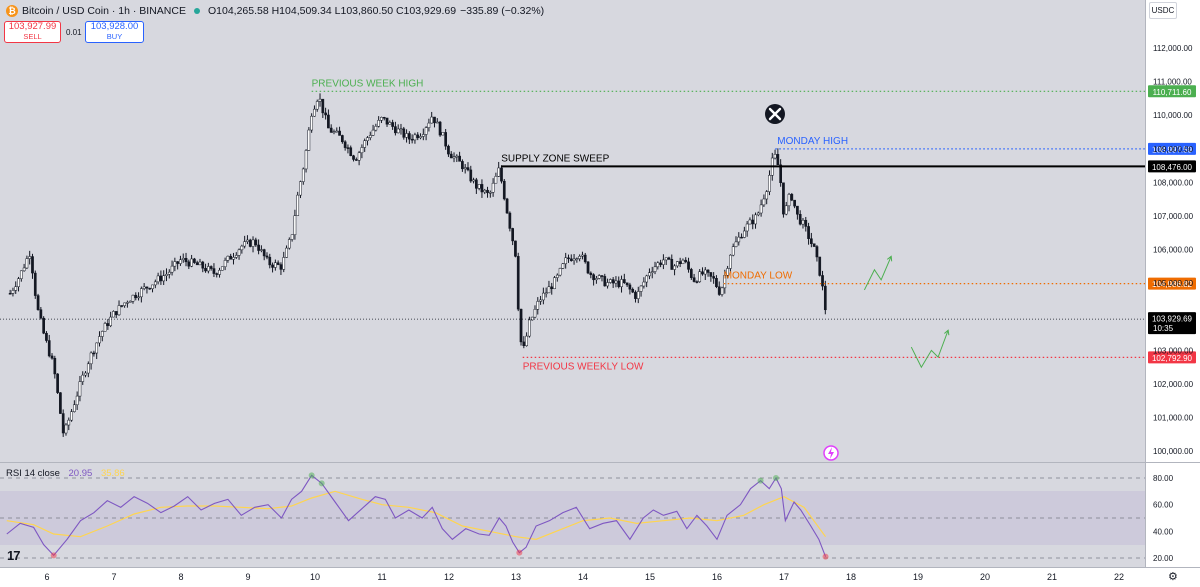  I want to click on bitcoin-icon: ₿, so click(12, 11).